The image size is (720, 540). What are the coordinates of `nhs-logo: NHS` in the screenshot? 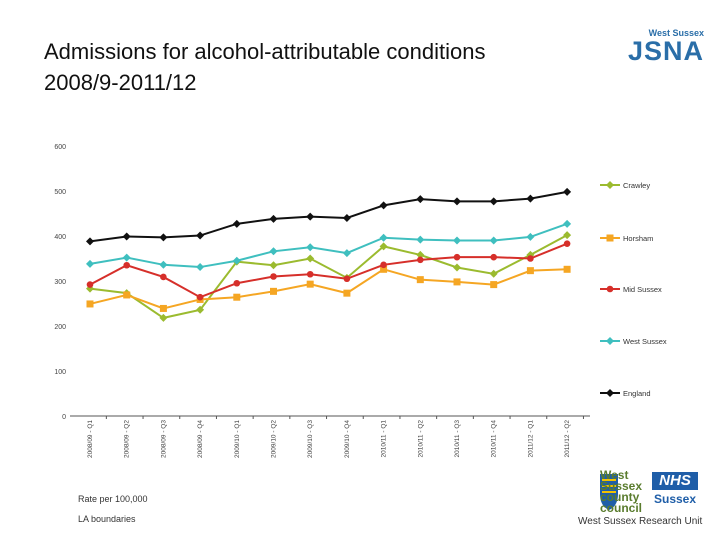 It's located at (675, 481).